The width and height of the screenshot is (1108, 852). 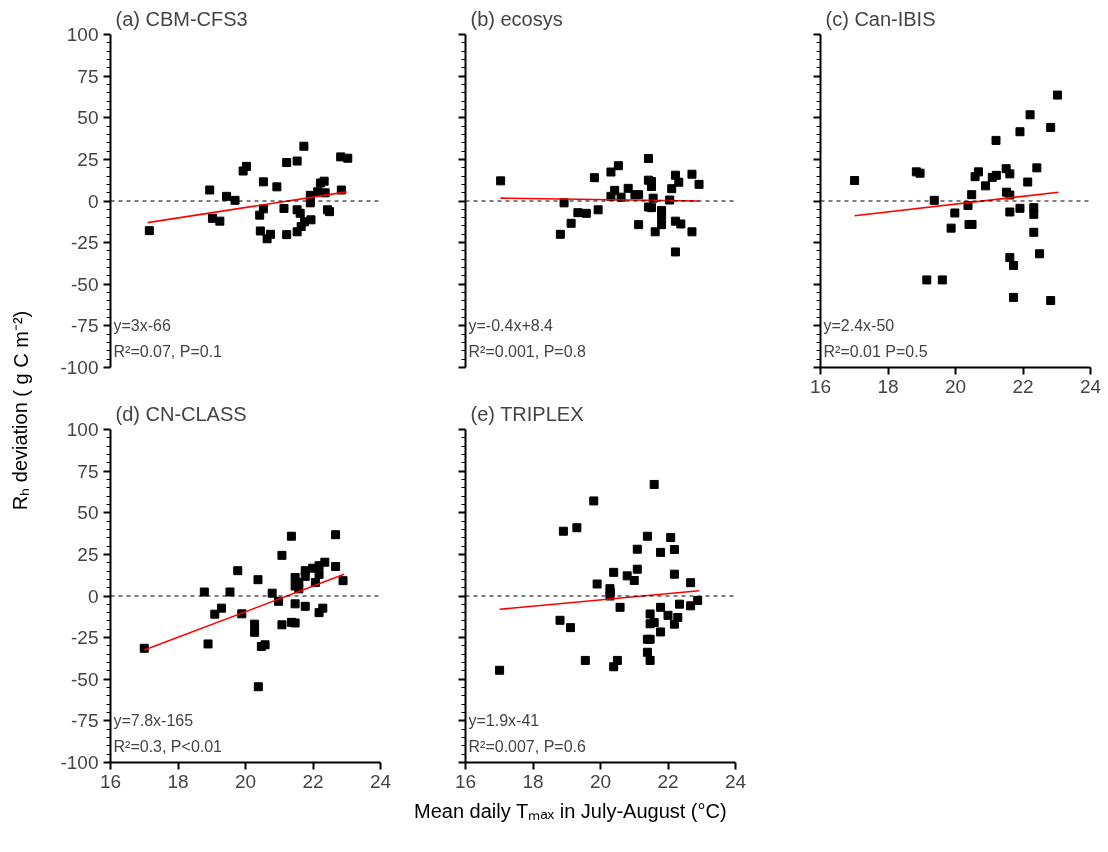 What do you see at coordinates (516, 18) in the screenshot?
I see `chart-title: (b) ecosys` at bounding box center [516, 18].